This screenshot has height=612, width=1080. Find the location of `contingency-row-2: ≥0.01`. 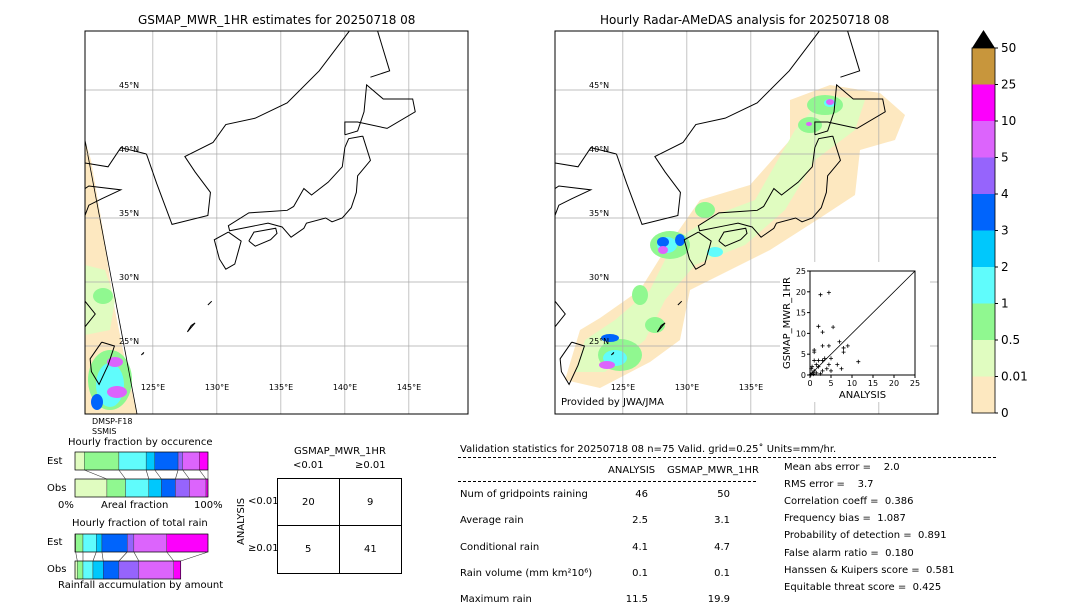

contingency-row-2: ≥0.01 is located at coordinates (263, 548).